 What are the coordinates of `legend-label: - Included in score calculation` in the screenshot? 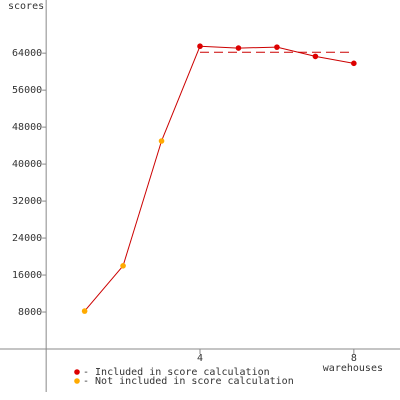 It's located at (176, 372).